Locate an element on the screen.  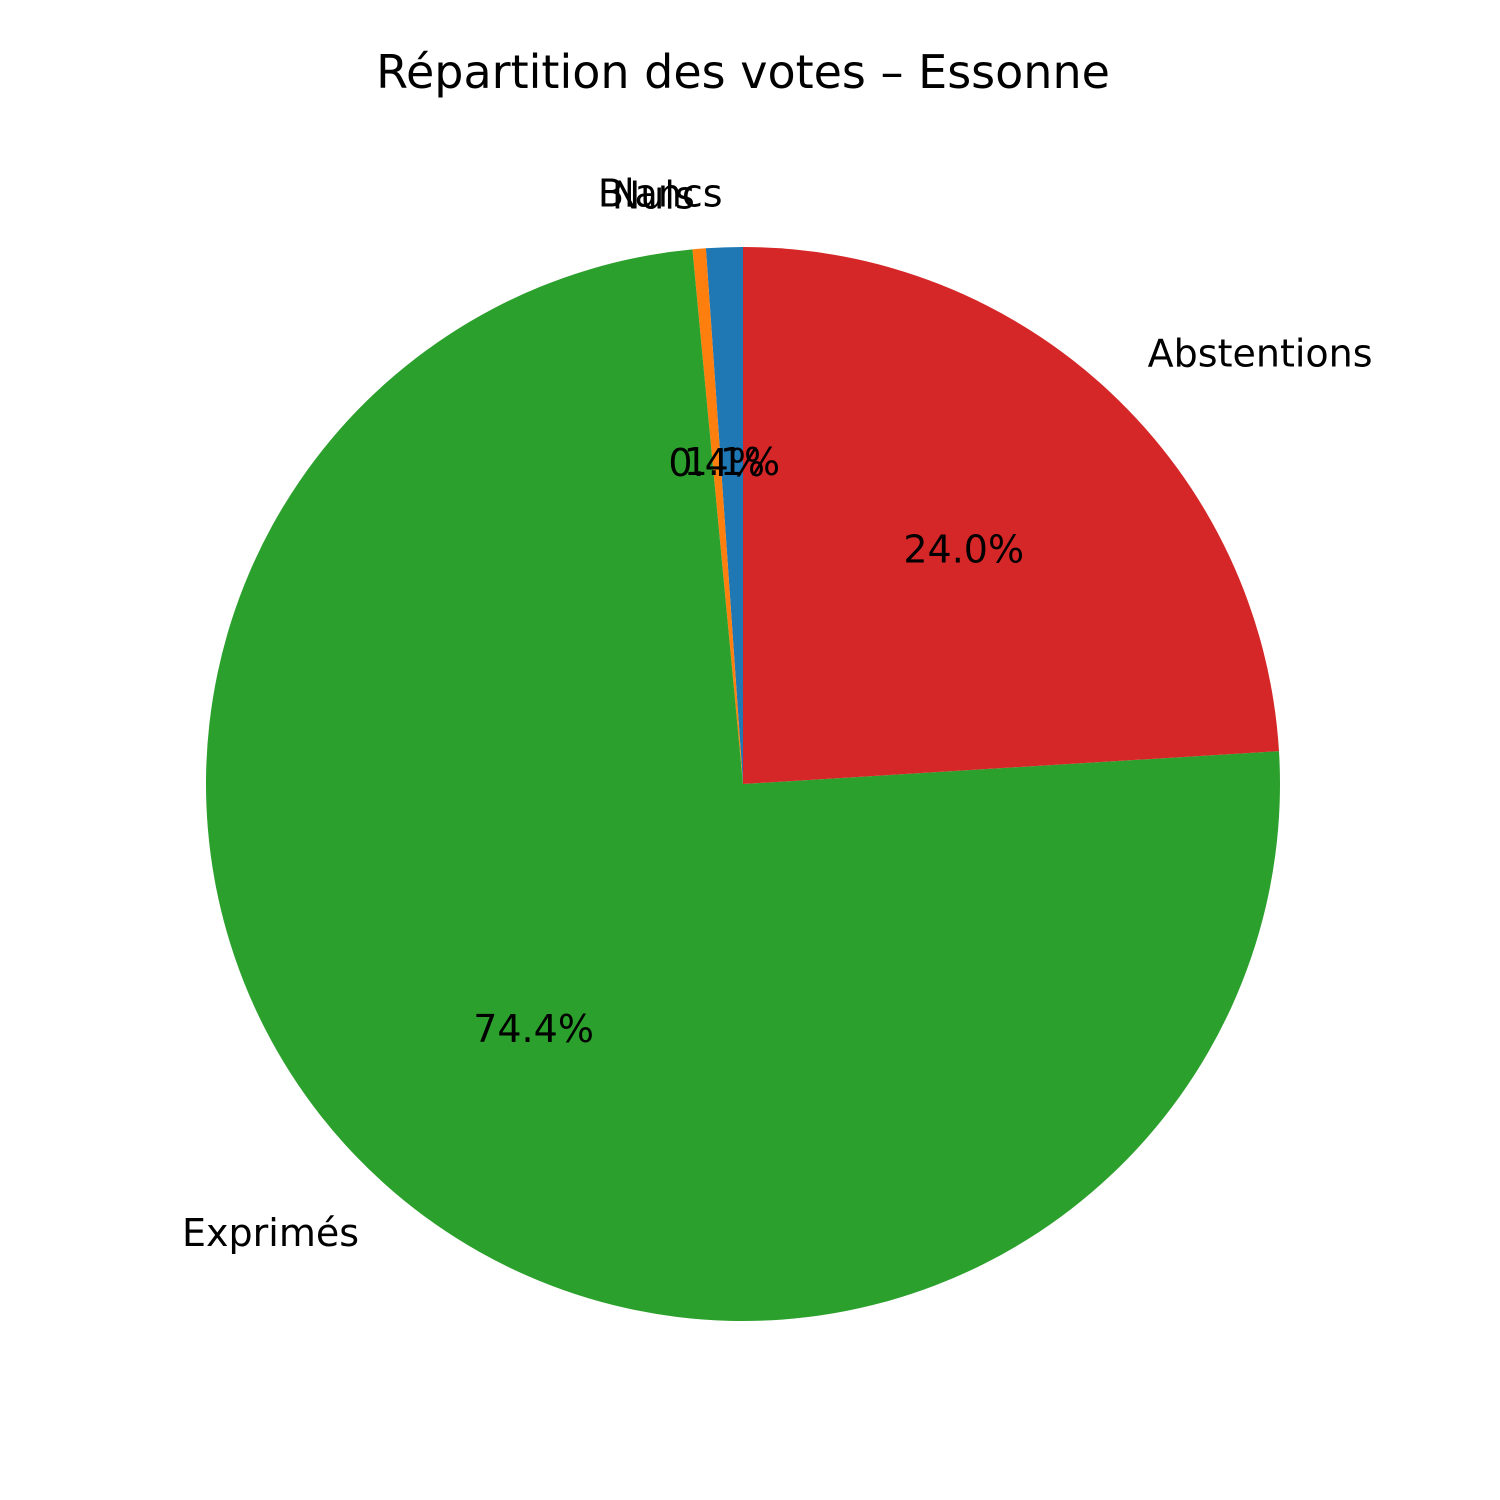
pct-label-abstentions: 24.0% is located at coordinates (963, 549).